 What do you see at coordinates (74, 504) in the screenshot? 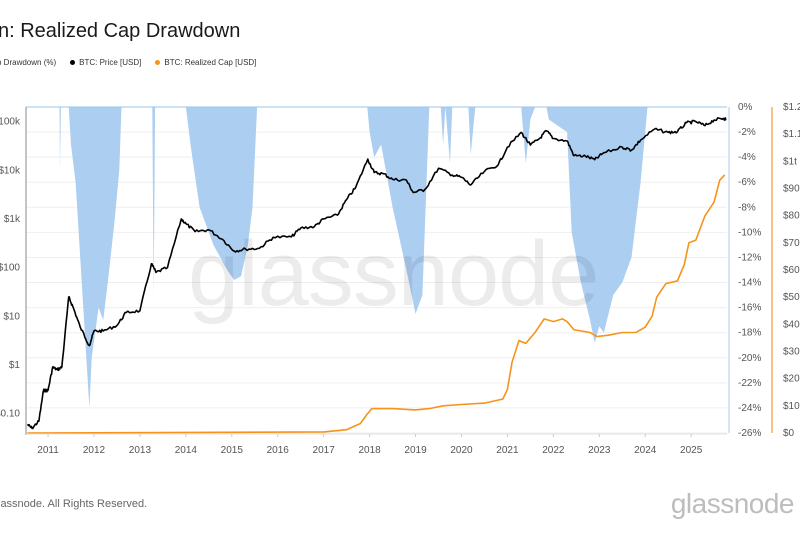
I see `copyright: lassnode. All Rights Reserved.` at bounding box center [74, 504].